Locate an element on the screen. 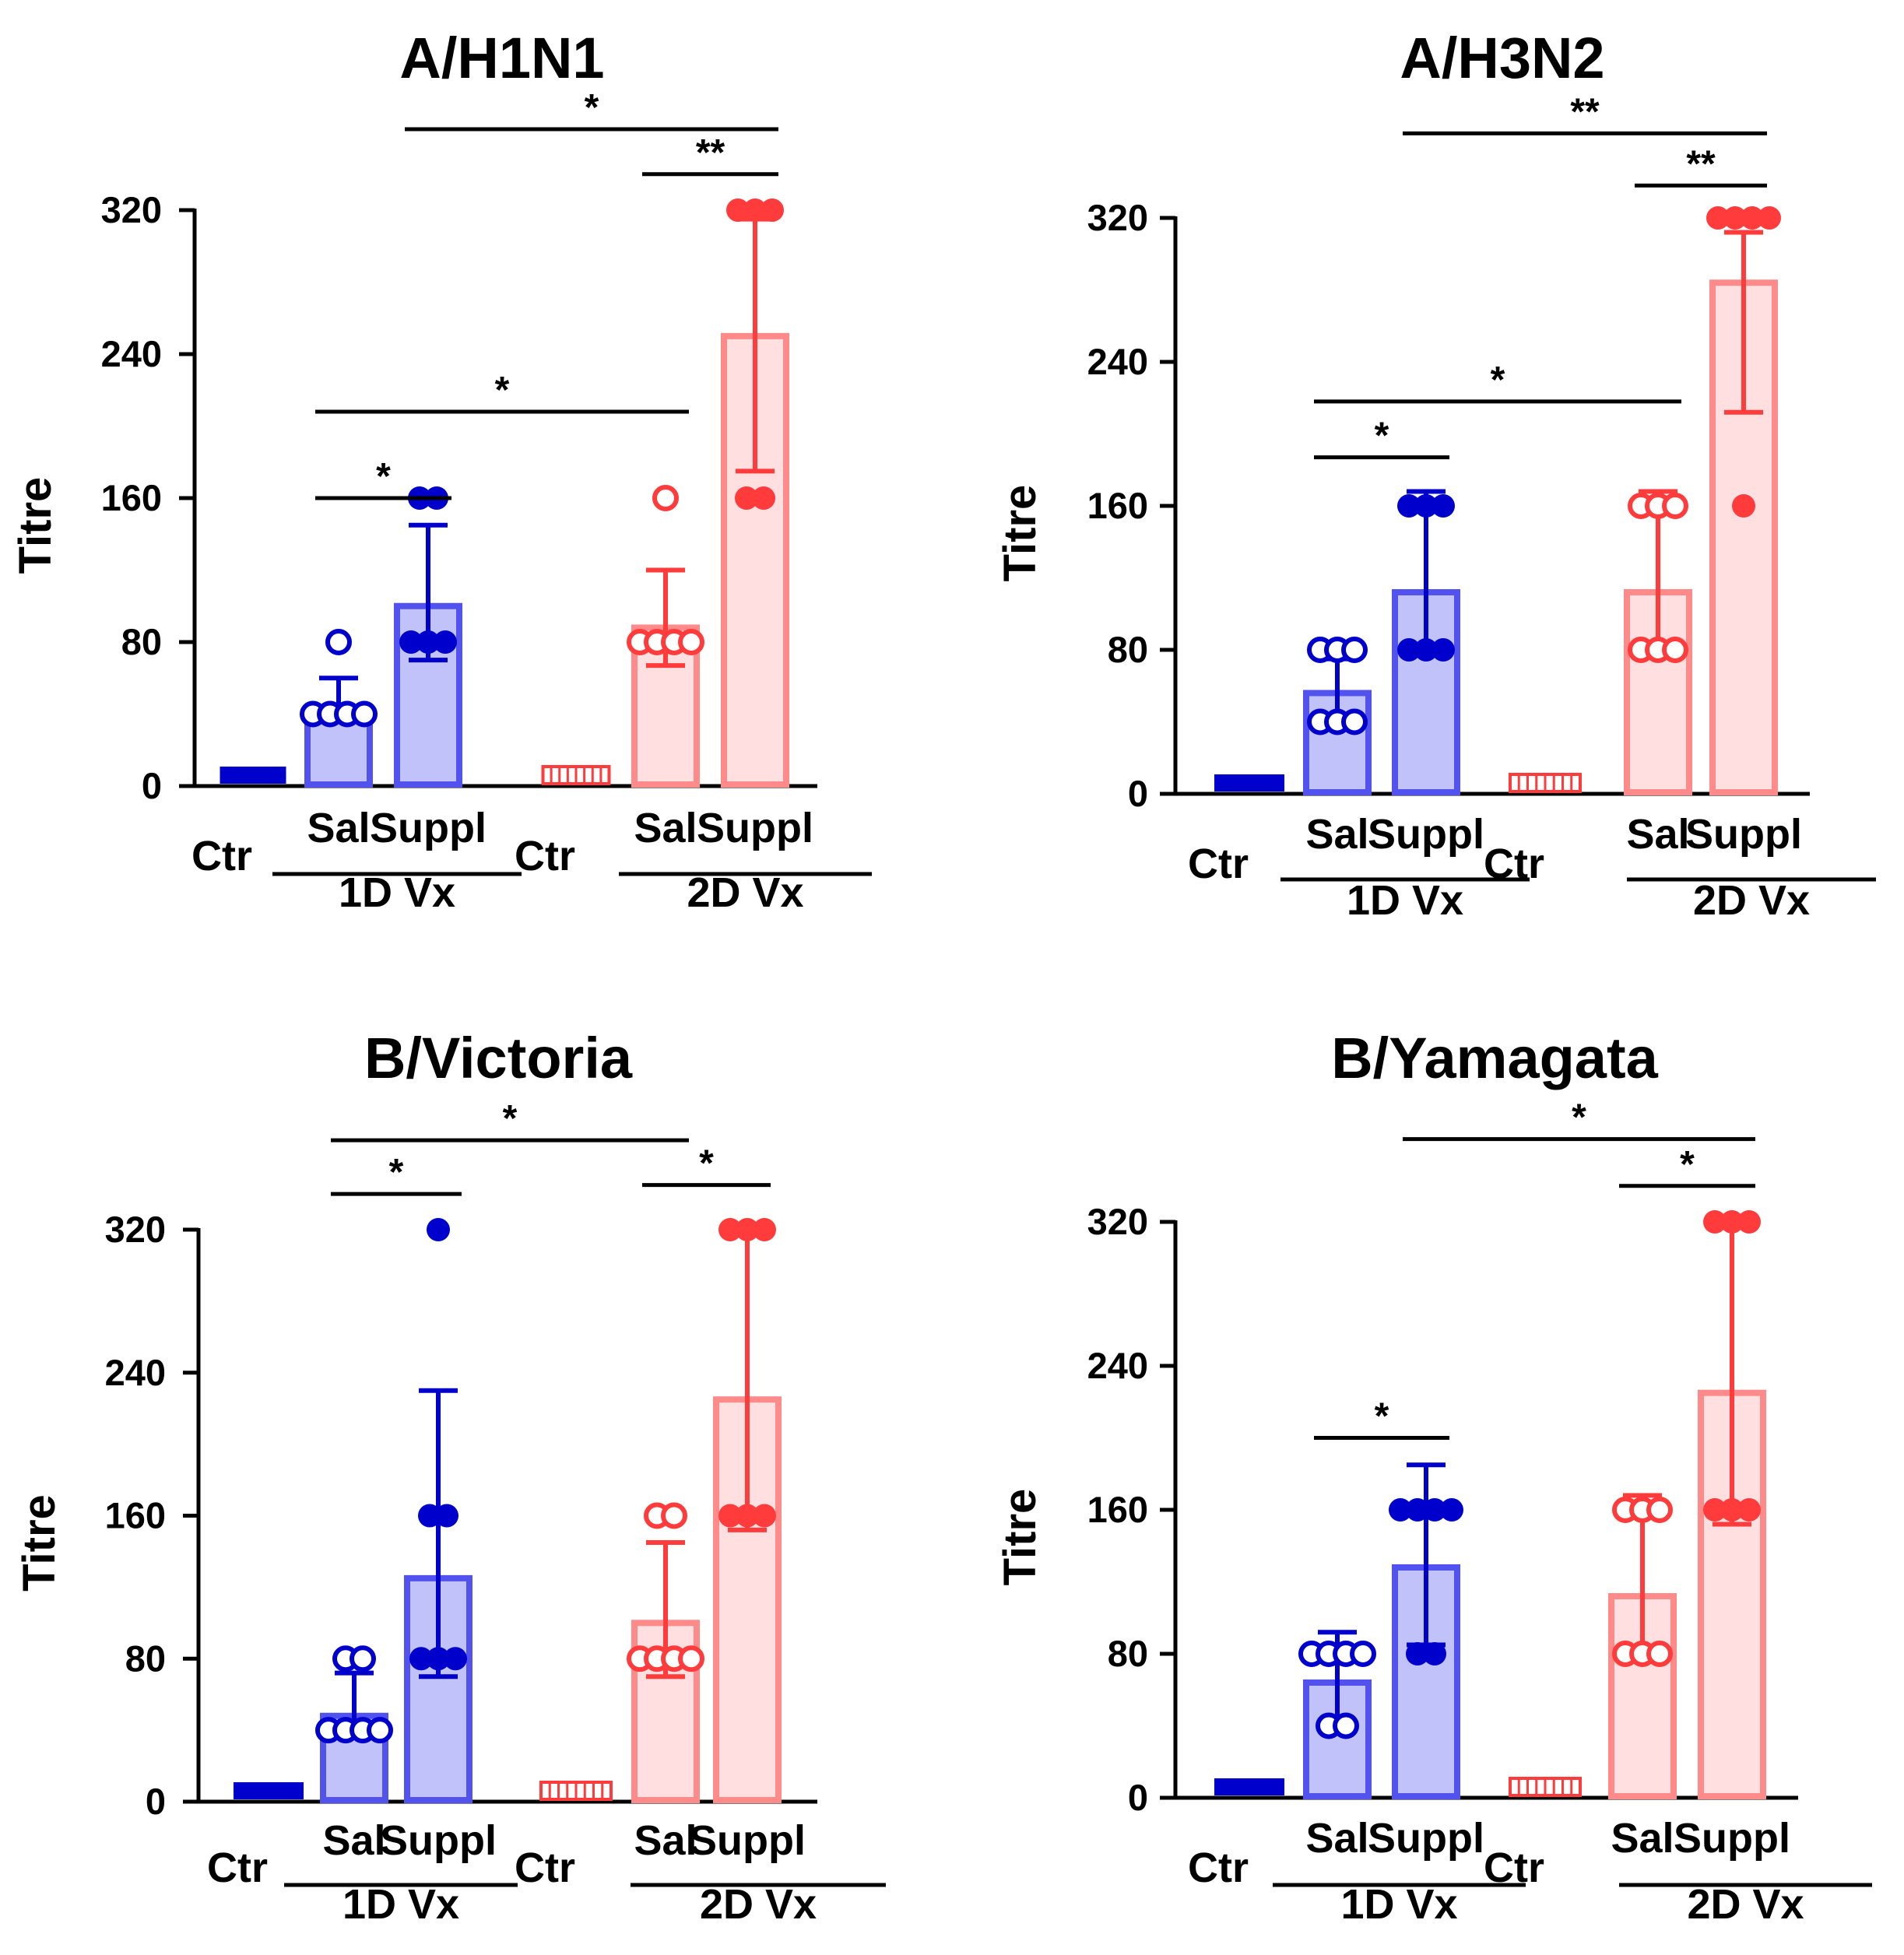 The width and height of the screenshot is (1904, 1955). y-tick-label: 320 is located at coordinates (135, 1230).